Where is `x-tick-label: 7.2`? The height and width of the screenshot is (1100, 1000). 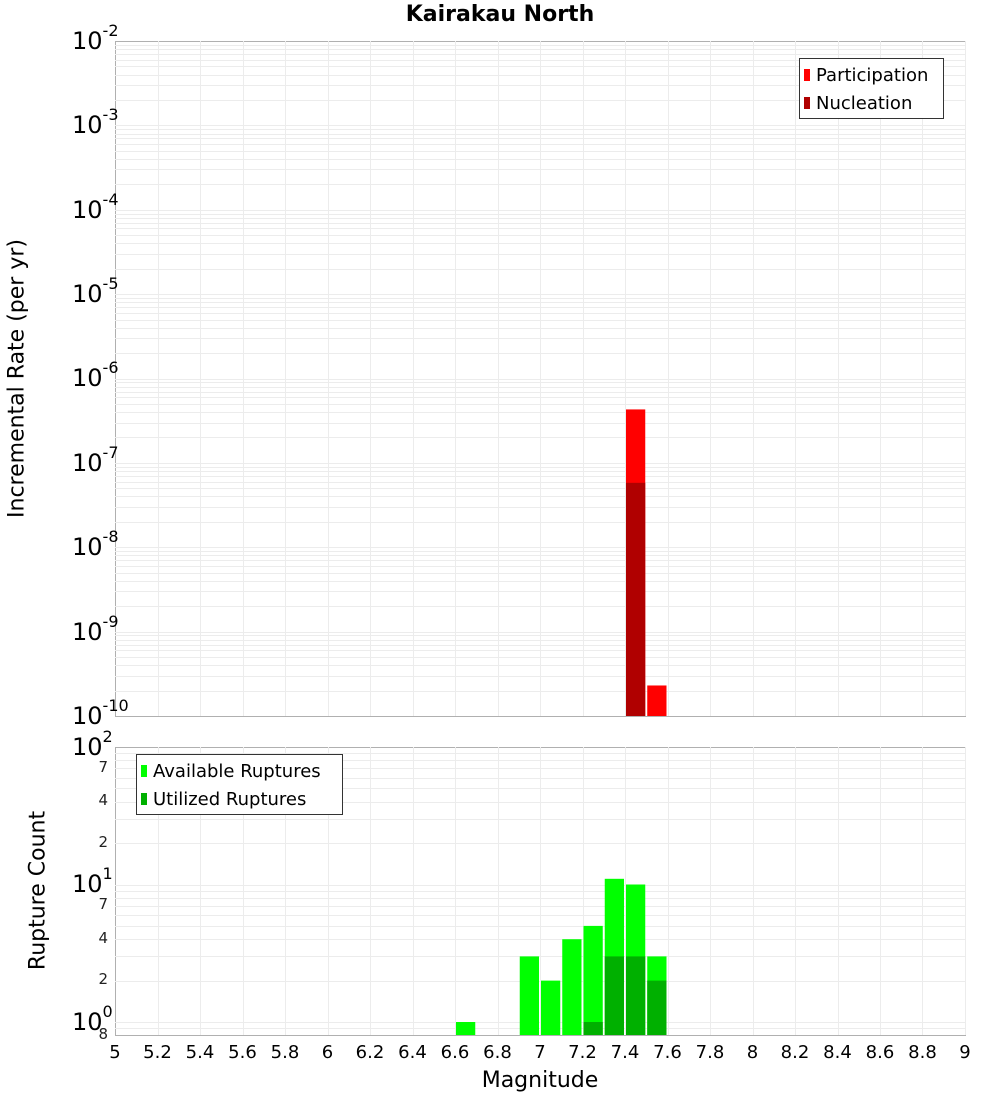 x-tick-label: 7.2 is located at coordinates (582, 1052).